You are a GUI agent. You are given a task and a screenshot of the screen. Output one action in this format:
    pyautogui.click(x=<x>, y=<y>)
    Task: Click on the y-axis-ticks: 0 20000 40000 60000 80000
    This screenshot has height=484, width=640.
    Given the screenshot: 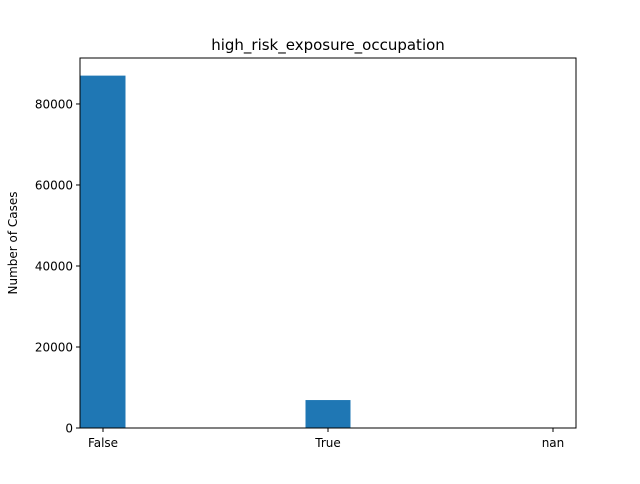 What is the action you would take?
    pyautogui.click(x=57, y=266)
    